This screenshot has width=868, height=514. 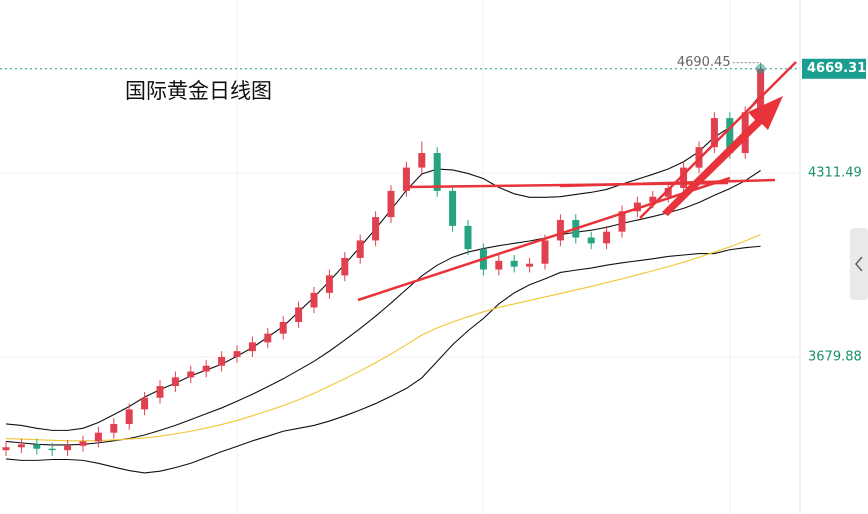 What do you see at coordinates (722, 156) in the screenshot?
I see `arrow` at bounding box center [722, 156].